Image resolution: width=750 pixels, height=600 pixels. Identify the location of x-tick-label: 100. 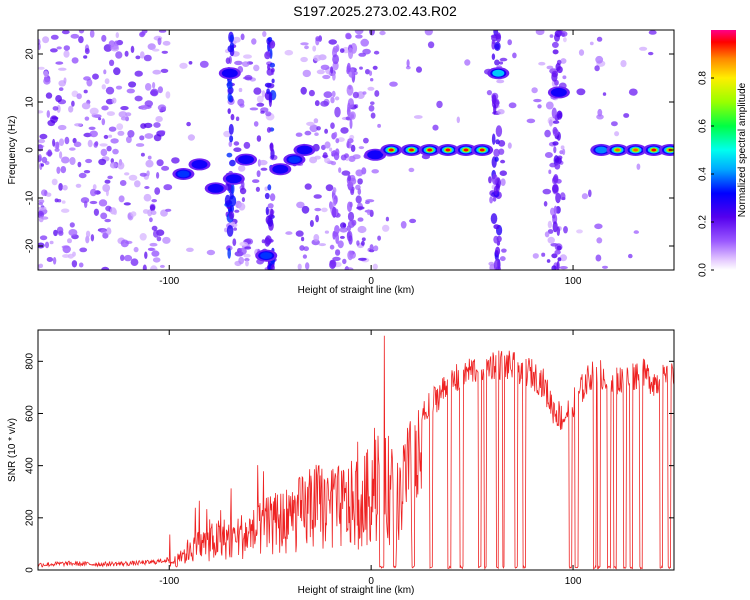
(573, 581).